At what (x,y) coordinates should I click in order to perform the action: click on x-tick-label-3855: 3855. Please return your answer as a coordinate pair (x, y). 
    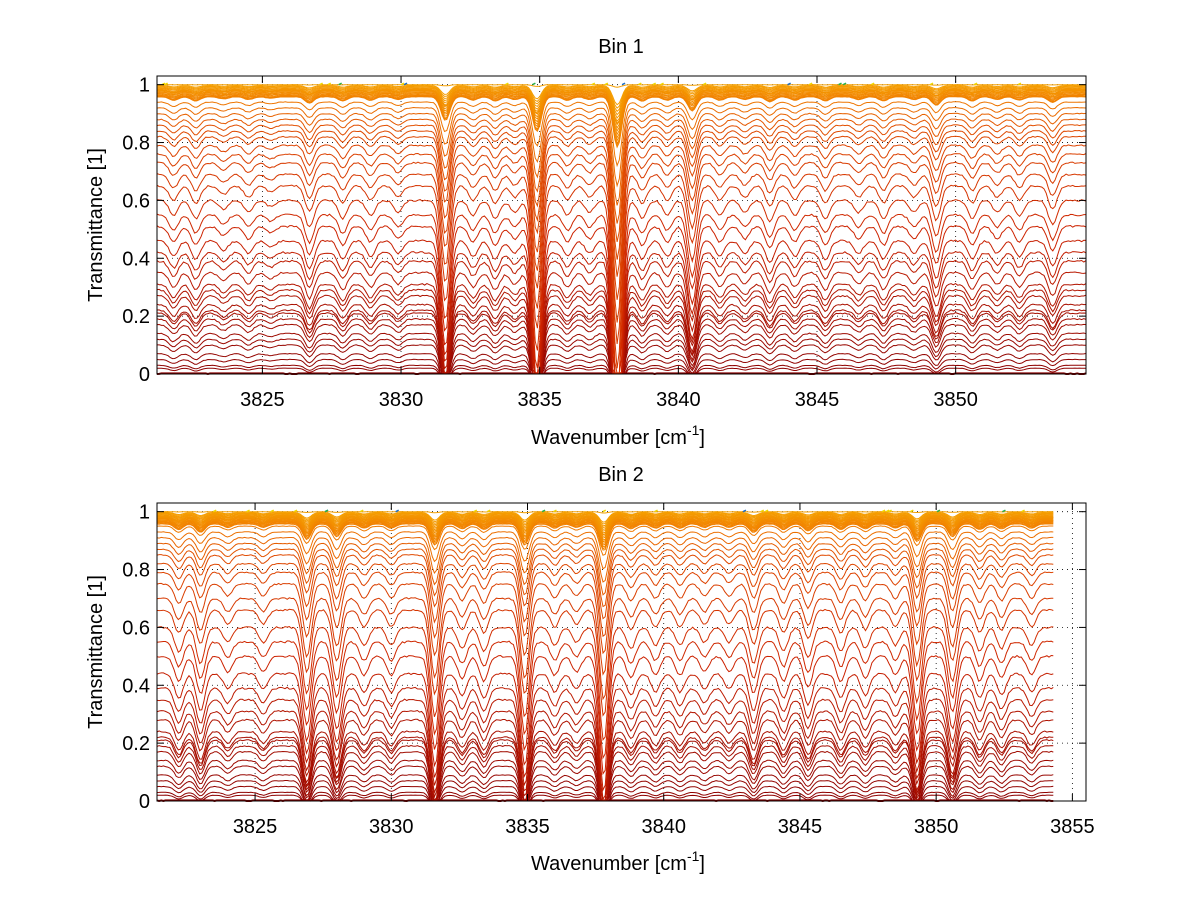
    Looking at the image, I should click on (1072, 827).